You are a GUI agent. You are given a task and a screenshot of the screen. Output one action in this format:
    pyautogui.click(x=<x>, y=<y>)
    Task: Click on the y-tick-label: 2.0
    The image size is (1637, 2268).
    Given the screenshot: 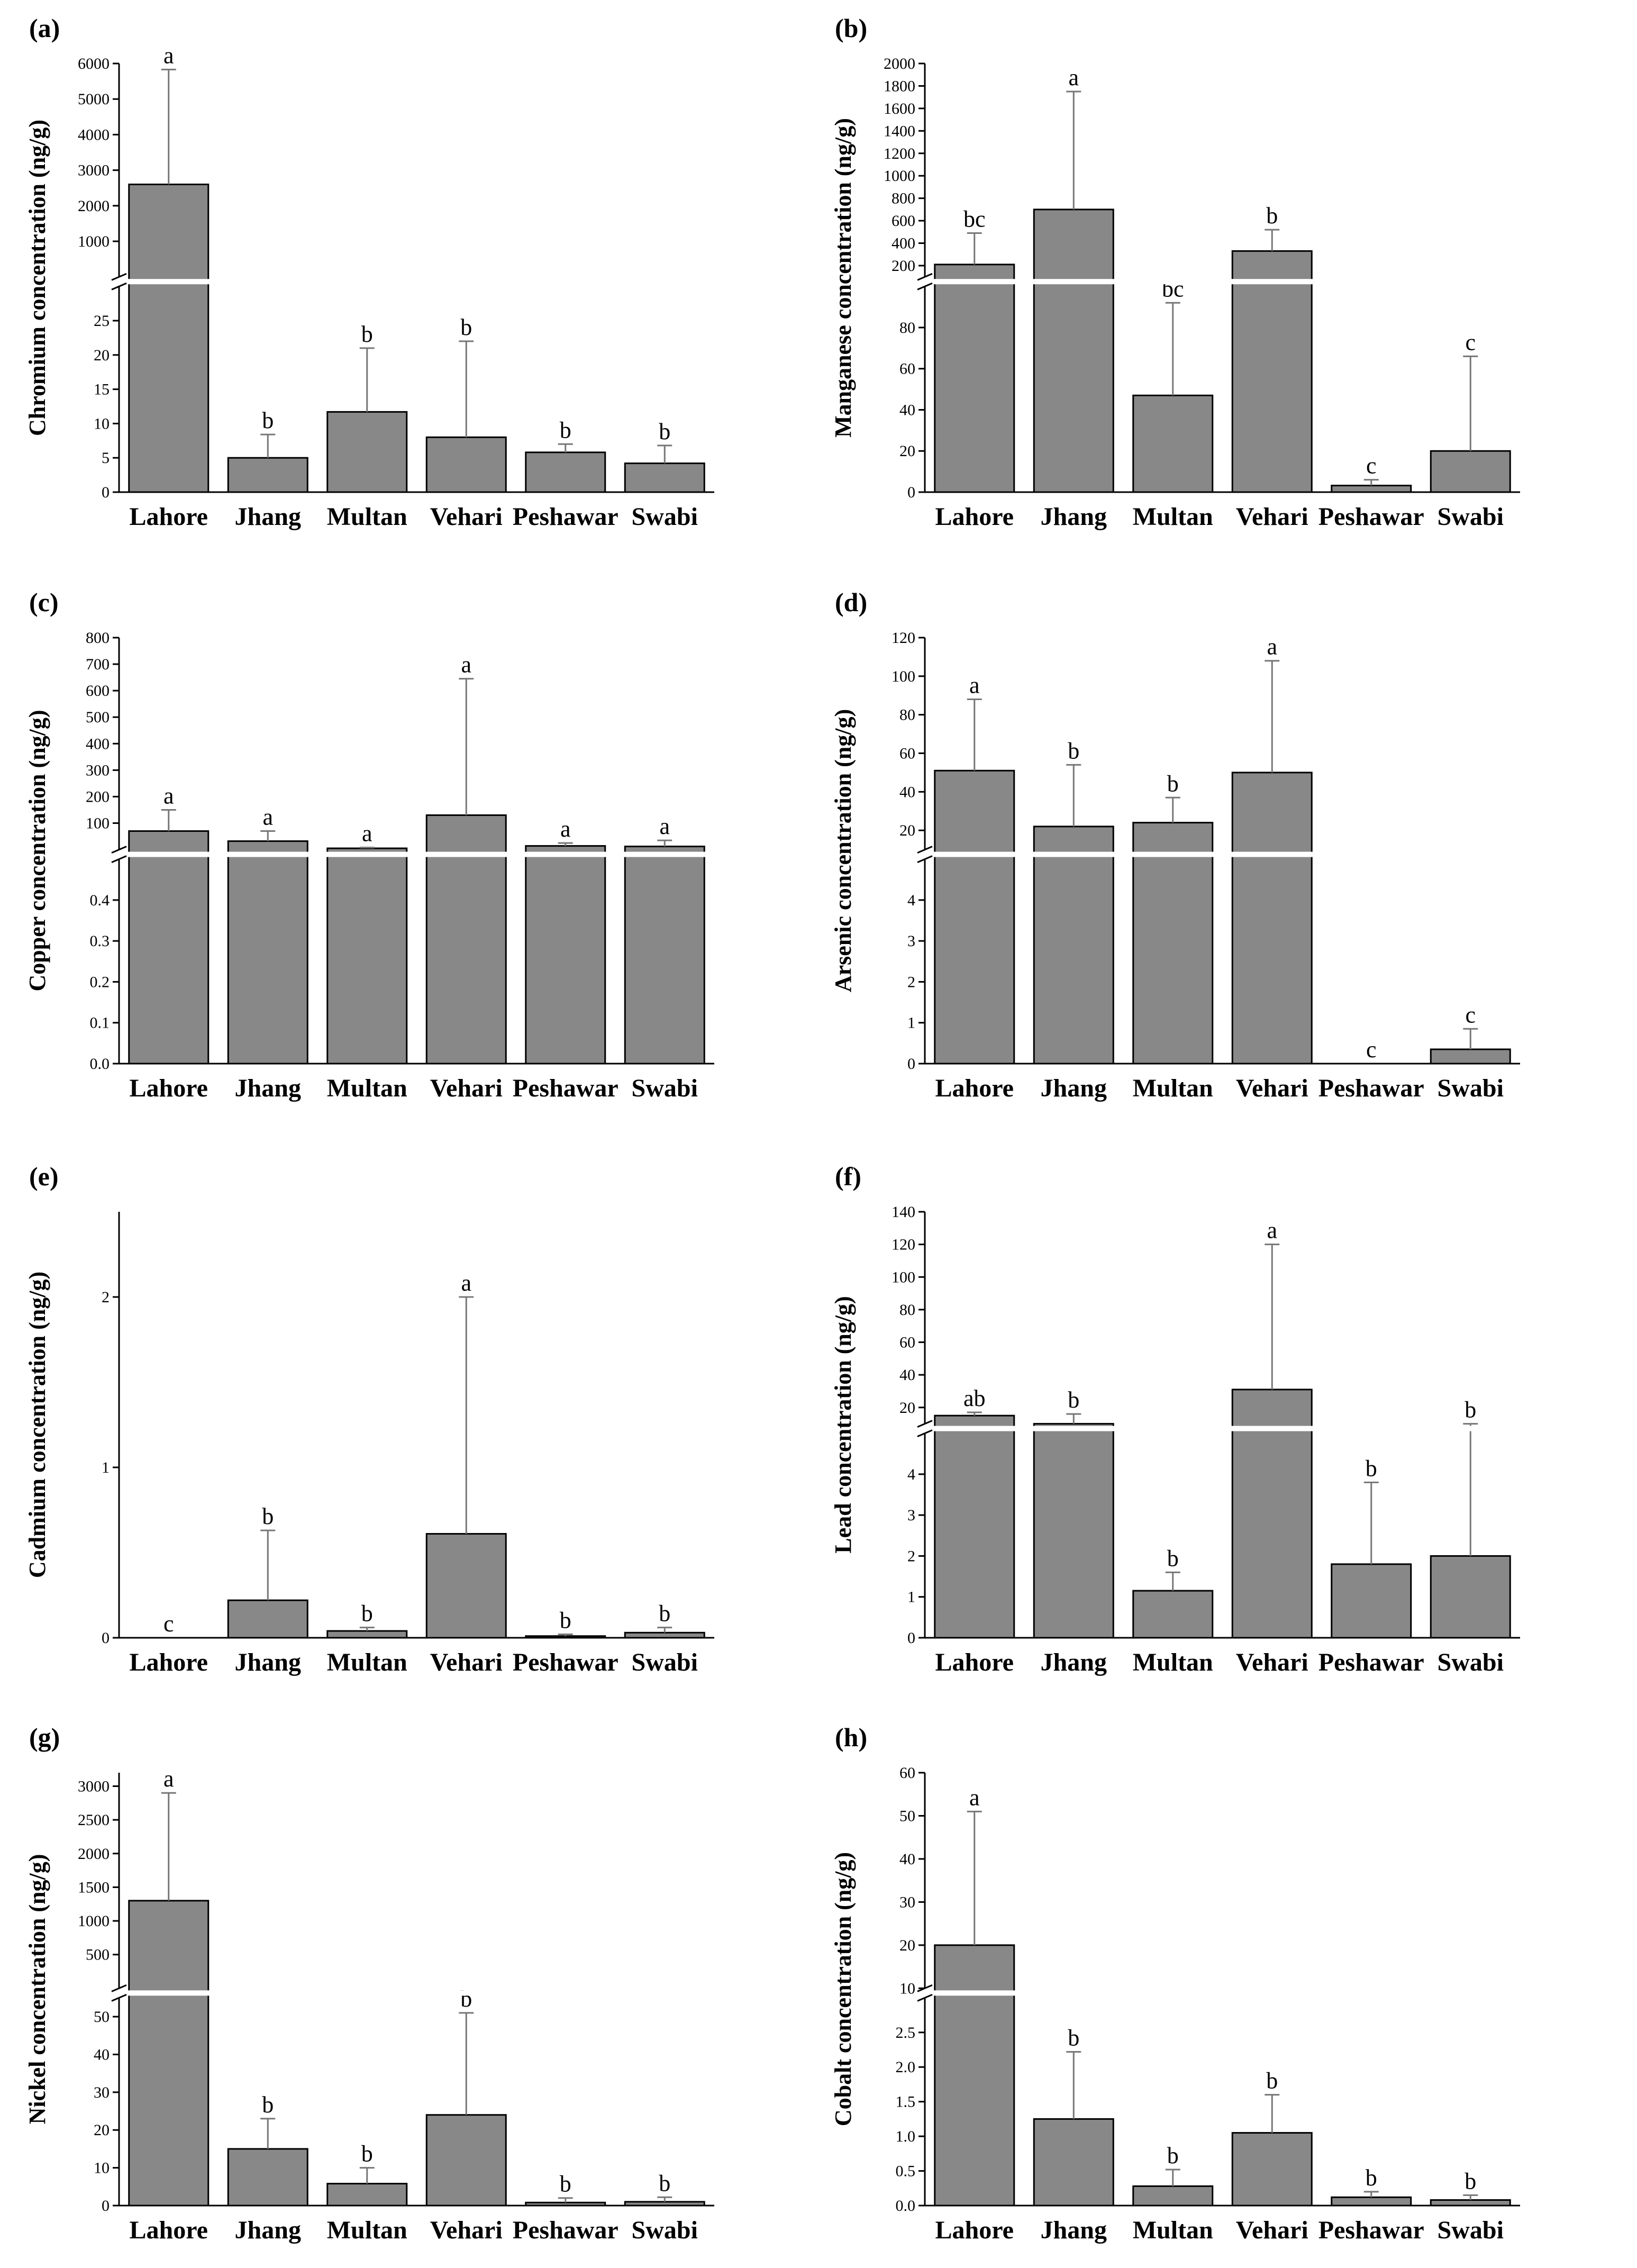 What is the action you would take?
    pyautogui.click(x=906, y=2067)
    